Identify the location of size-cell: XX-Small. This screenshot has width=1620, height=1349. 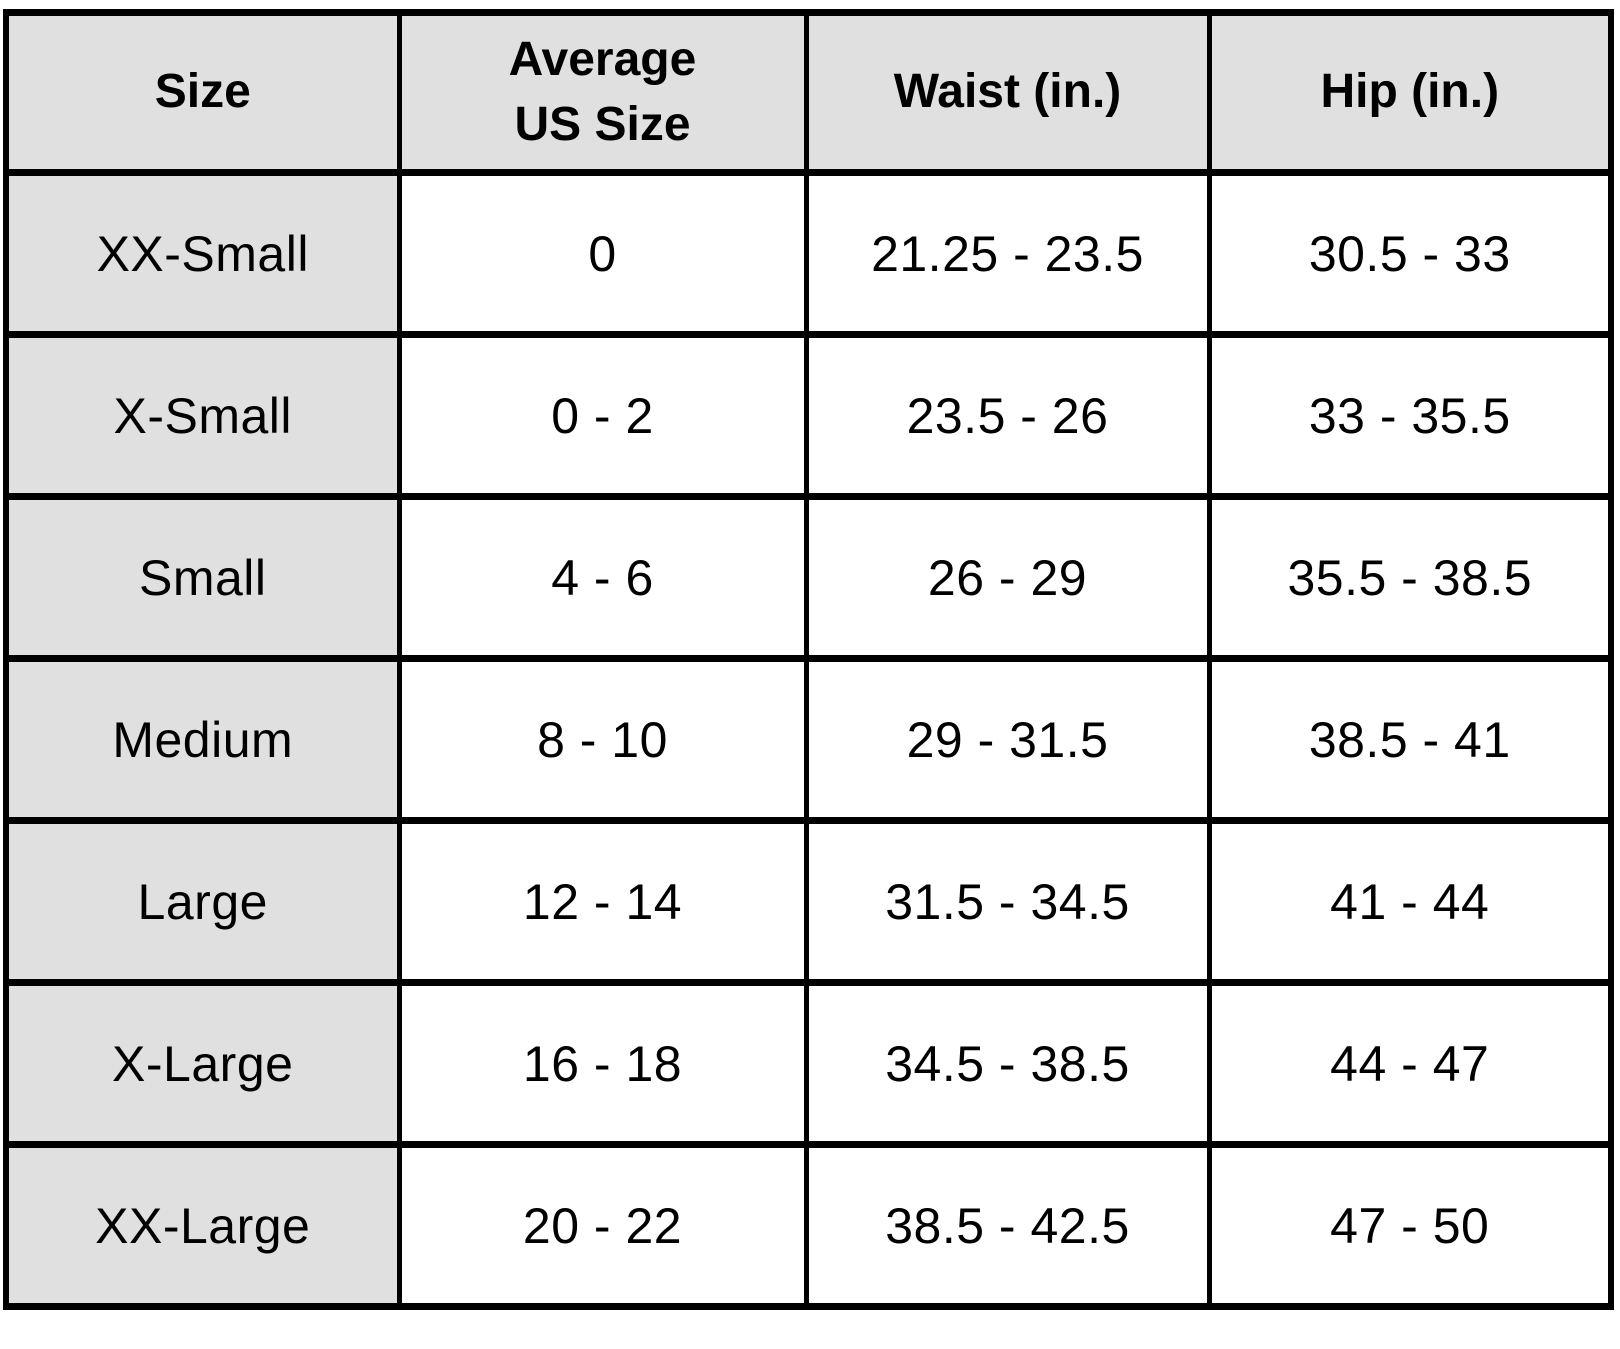
(202, 253).